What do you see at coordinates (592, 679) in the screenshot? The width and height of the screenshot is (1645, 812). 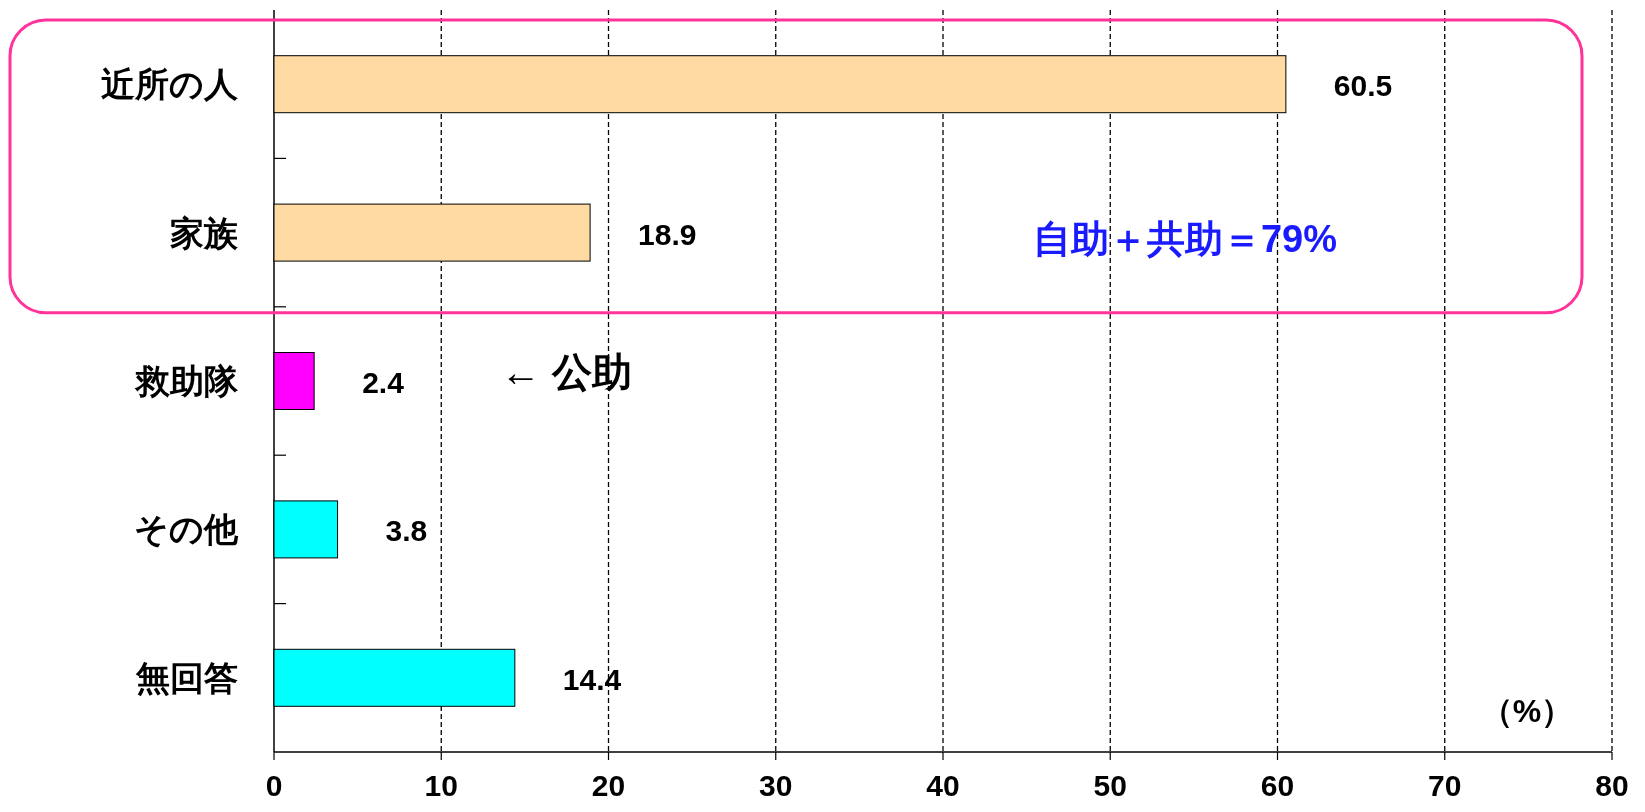 I see `data-label: 14.4` at bounding box center [592, 679].